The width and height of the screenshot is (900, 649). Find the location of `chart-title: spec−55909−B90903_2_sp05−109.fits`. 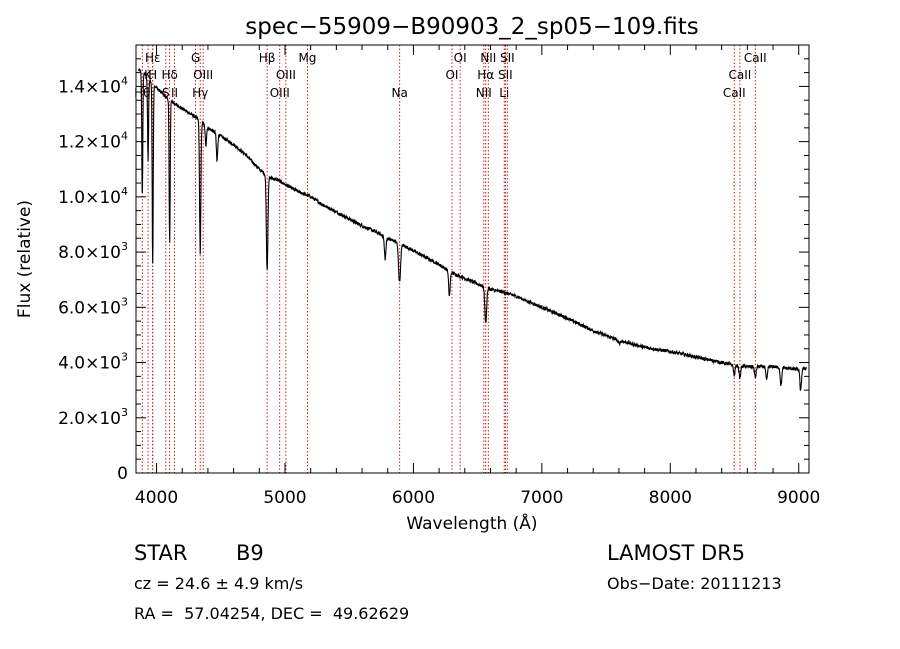

chart-title: spec−55909−B90903_2_sp05−109.fits is located at coordinates (472, 27).